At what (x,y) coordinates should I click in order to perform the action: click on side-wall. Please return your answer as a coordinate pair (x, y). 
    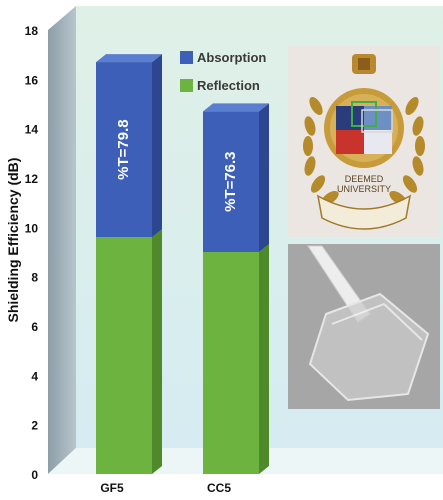
    Looking at the image, I should click on (62, 240).